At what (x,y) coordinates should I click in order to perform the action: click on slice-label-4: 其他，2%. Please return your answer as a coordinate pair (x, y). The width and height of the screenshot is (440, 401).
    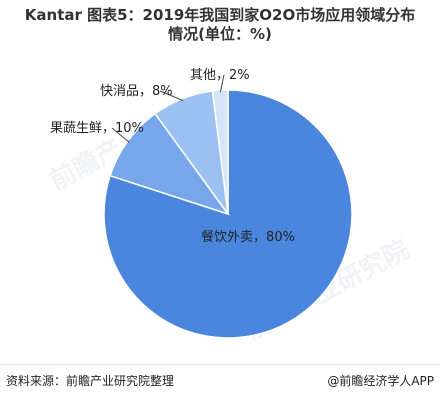
    Looking at the image, I should click on (220, 75).